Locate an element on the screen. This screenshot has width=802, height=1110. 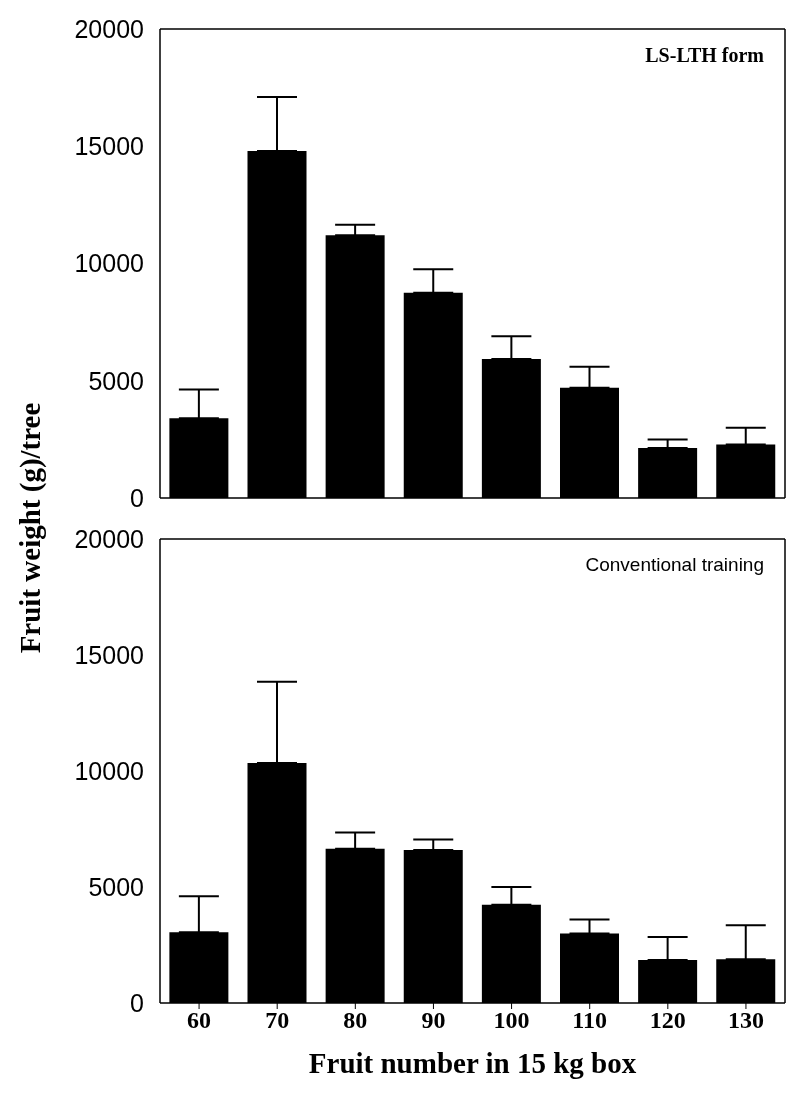
y-axis-title: Fruit weight (g)/tree is located at coordinates (30, 528).